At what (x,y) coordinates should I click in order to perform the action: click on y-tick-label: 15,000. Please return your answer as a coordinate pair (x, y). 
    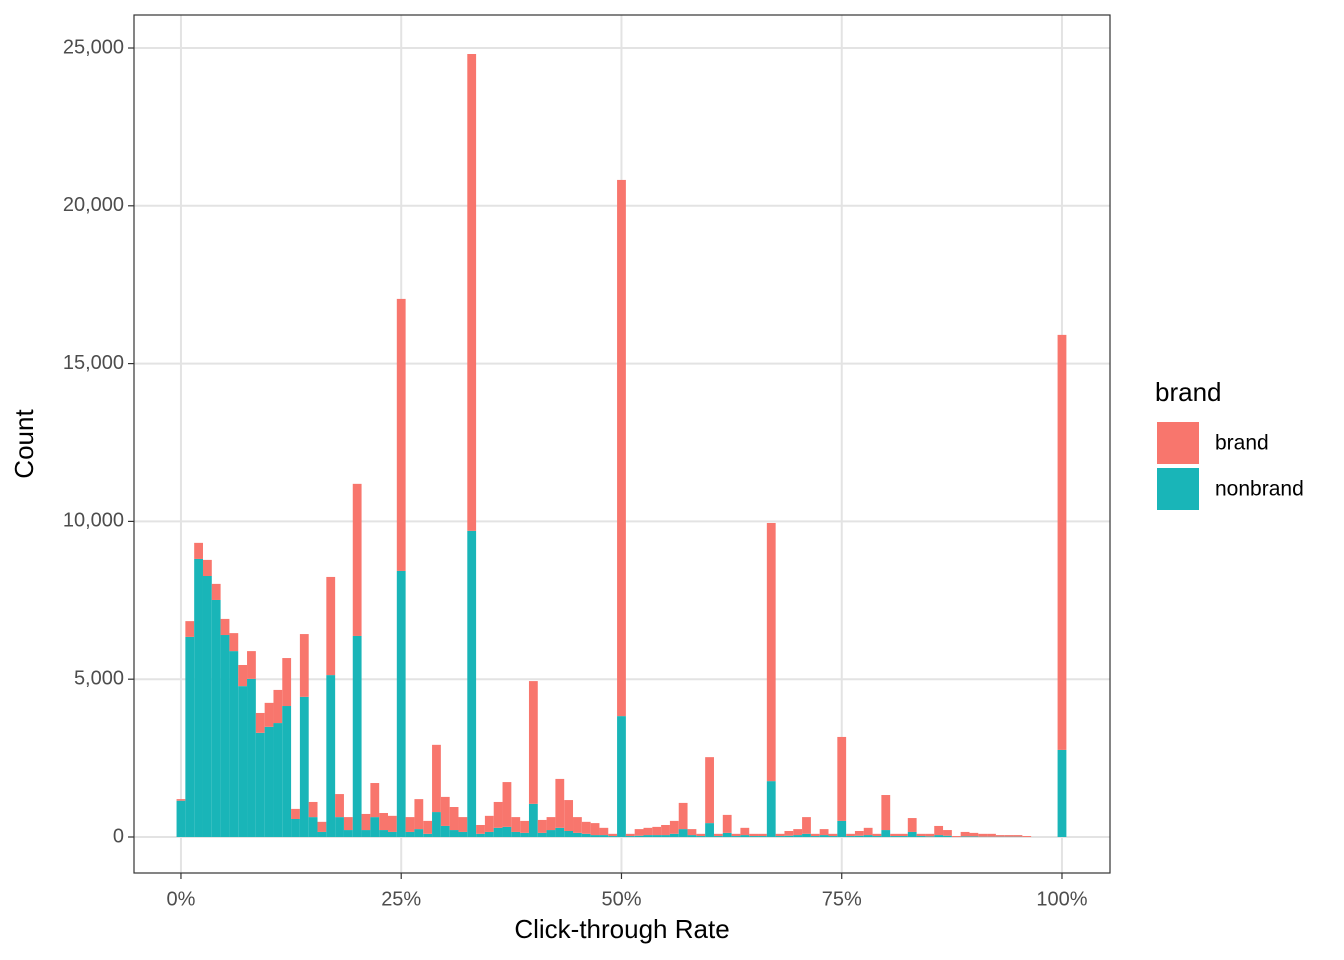
    Looking at the image, I should click on (93, 363).